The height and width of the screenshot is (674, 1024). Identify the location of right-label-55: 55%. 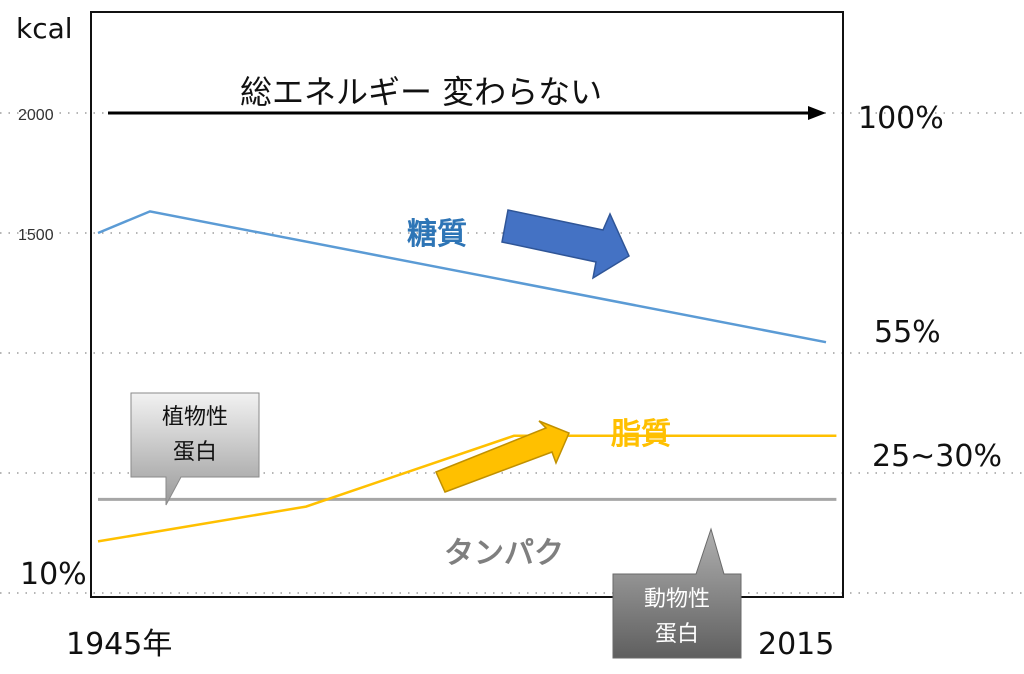
(907, 332).